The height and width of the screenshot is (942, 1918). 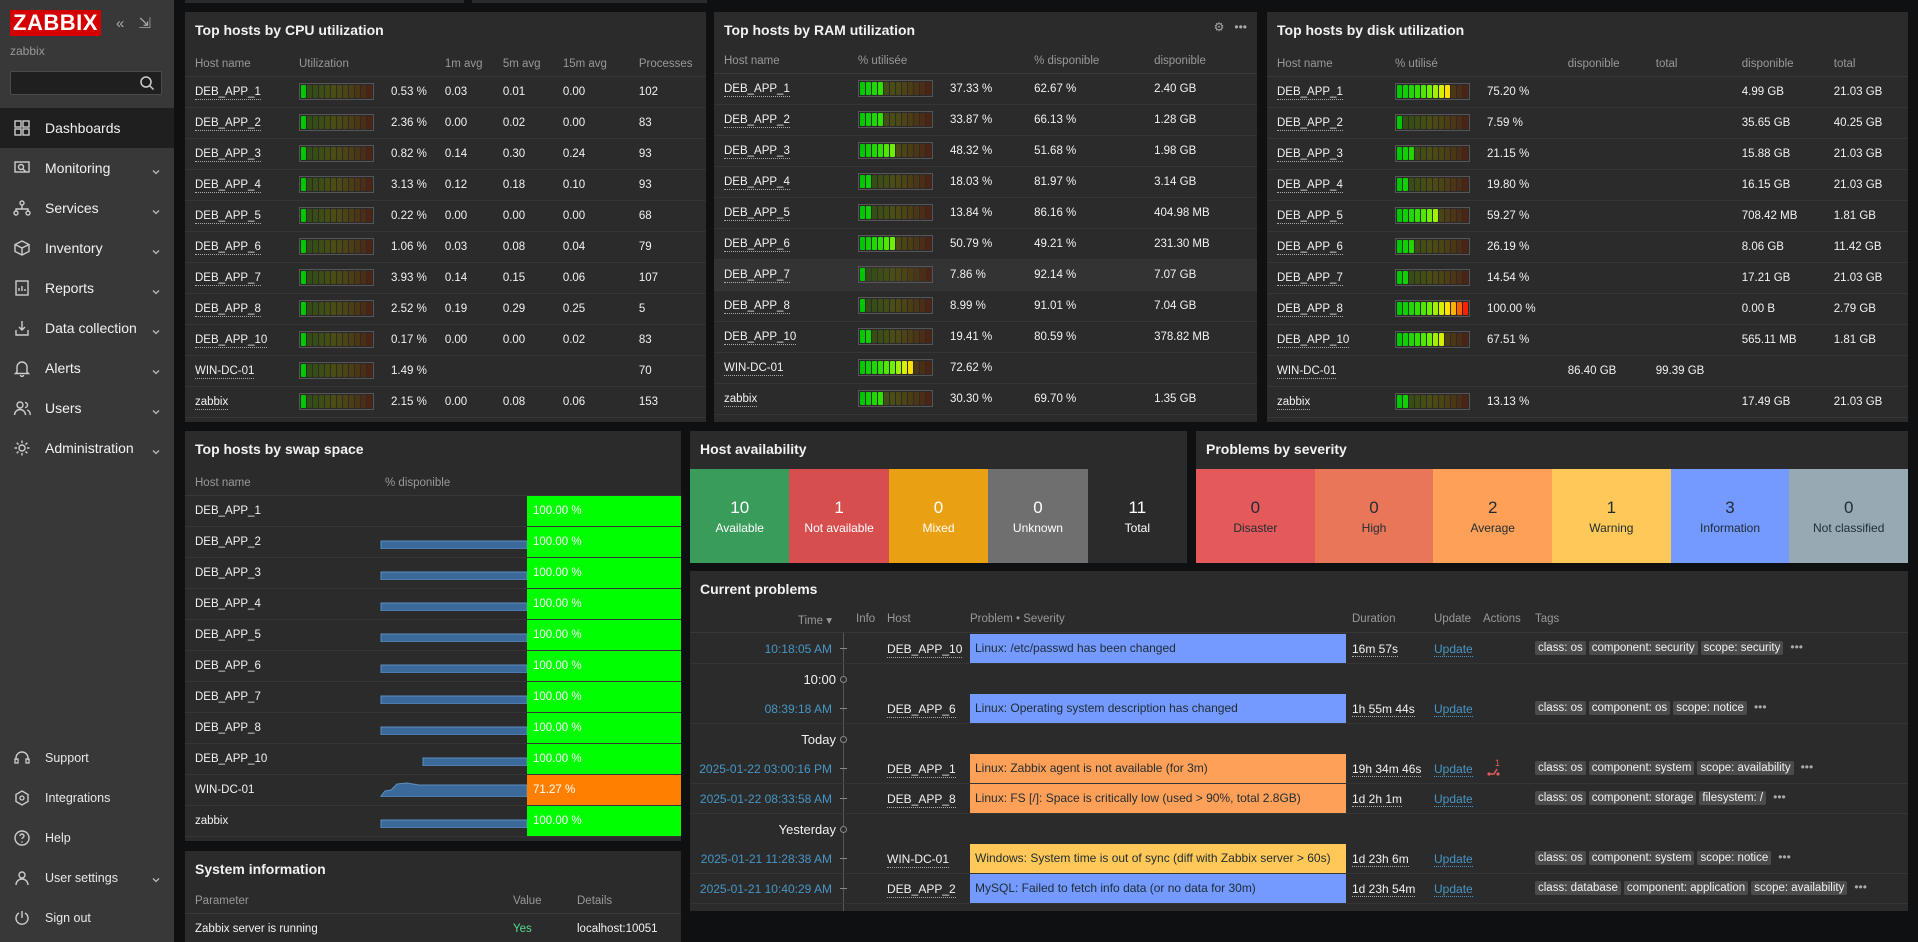 What do you see at coordinates (1375, 649) in the screenshot?
I see `problem-duration: 16m 57s` at bounding box center [1375, 649].